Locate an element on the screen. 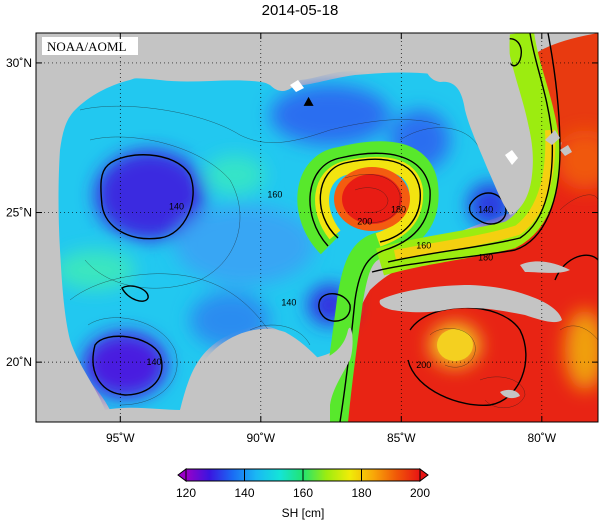 This screenshot has height=523, width=600. yucatan-land is located at coordinates (194, 374).